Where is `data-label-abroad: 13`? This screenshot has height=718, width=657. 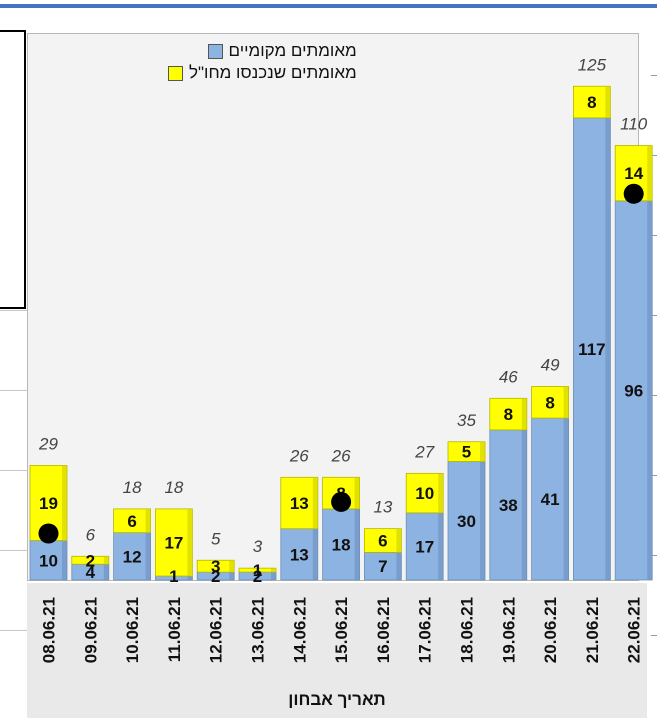 data-label-abroad: 13 is located at coordinates (299, 503).